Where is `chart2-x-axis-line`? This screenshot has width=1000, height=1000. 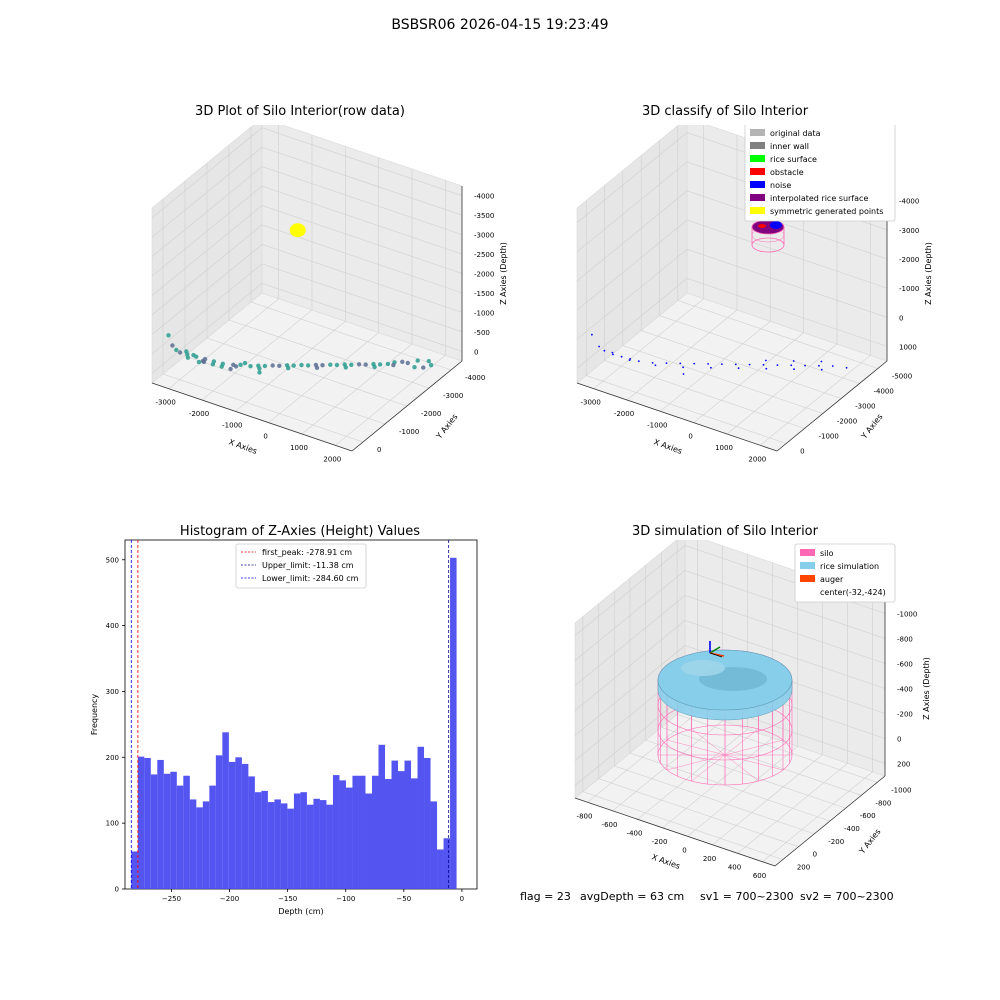 chart2-x-axis-line is located at coordinates (677, 417).